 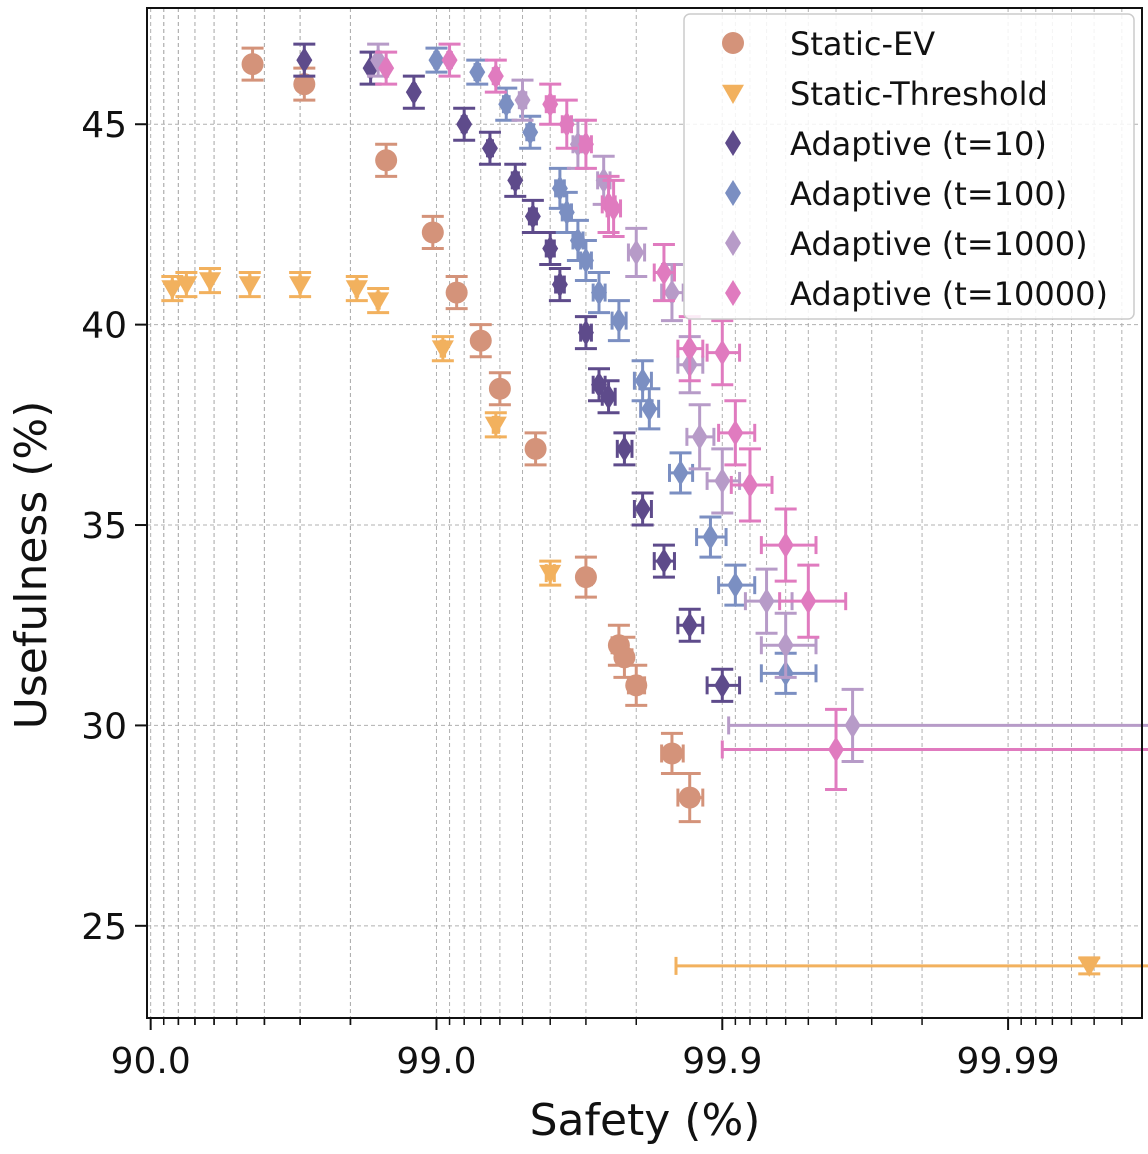 I want to click on x-tick-label: 99.99, so click(x=1008, y=1061).